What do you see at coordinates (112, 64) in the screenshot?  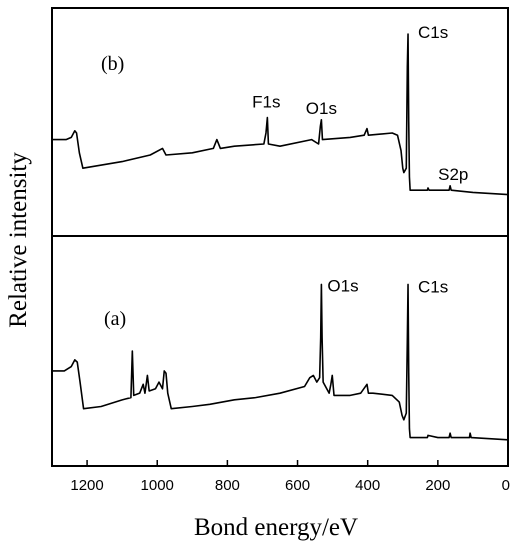 I see `panel-label-b: (b)` at bounding box center [112, 64].